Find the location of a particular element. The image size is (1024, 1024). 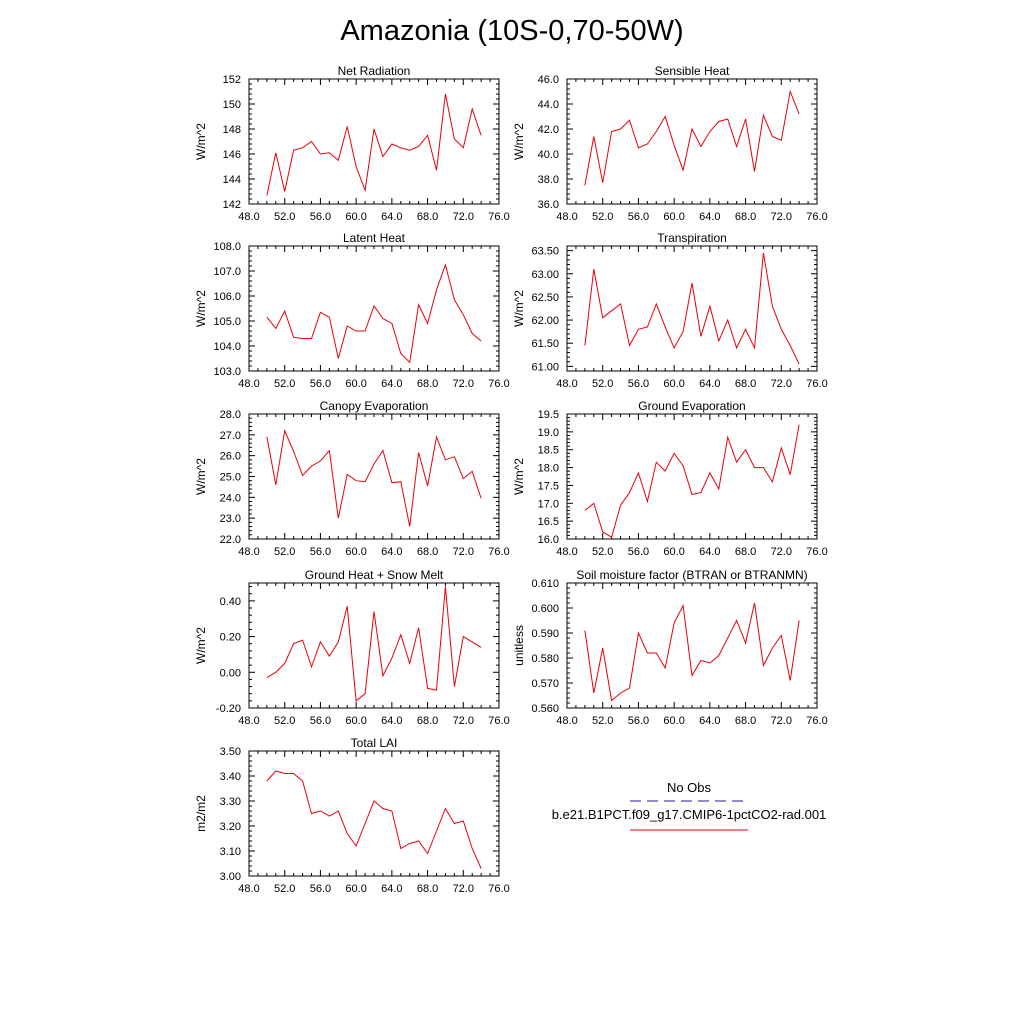

y-tick-label: 17.5 is located at coordinates (548, 486).